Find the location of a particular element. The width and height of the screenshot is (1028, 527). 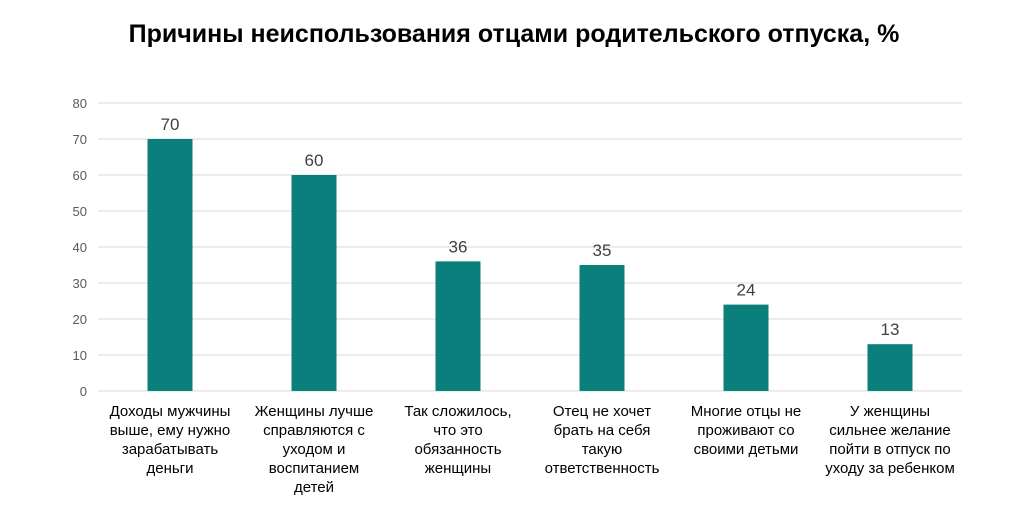

category-label-line: зарабатывать is located at coordinates (170, 449).